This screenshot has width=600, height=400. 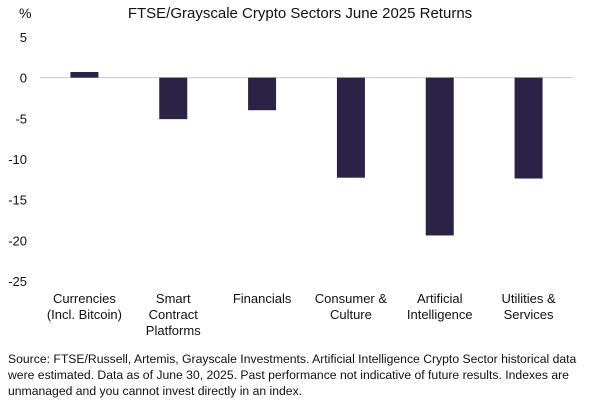 I want to click on y-tick-label: 0, so click(x=23, y=78).